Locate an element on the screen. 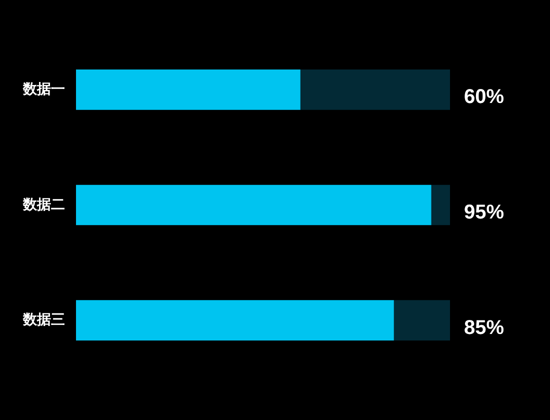 The width and height of the screenshot is (550, 420). y-tick-label: 数据二 is located at coordinates (43, 204).